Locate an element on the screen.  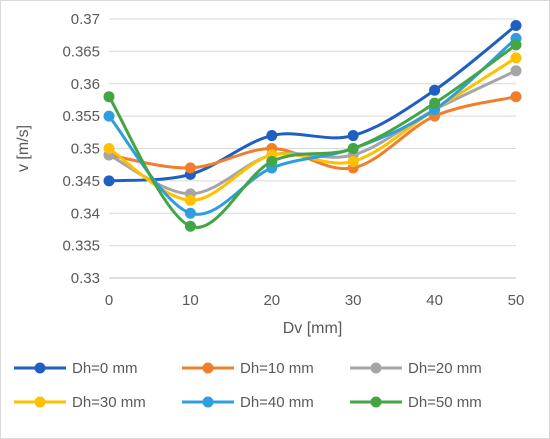
legend-item: Dh=50 mm is located at coordinates (416, 402).